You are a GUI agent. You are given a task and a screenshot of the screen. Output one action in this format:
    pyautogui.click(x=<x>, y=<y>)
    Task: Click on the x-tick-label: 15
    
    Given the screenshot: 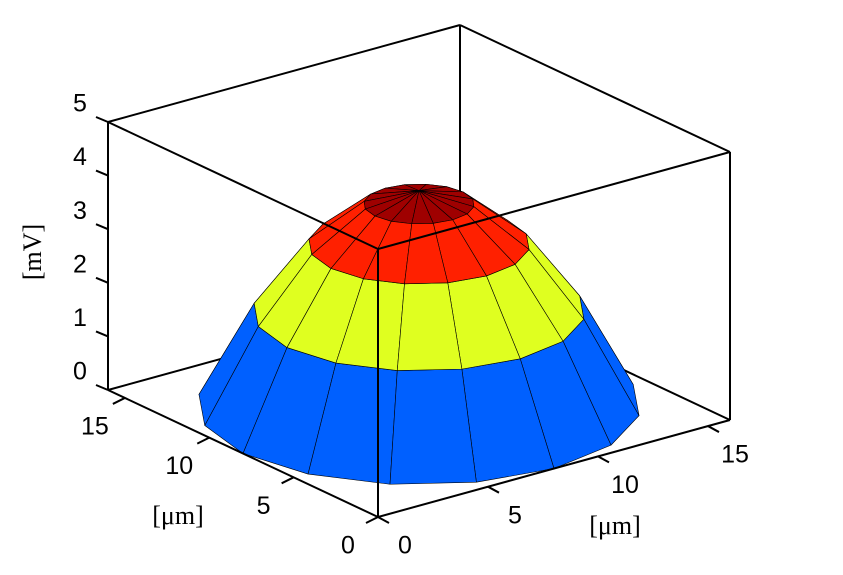 What is the action you would take?
    pyautogui.click(x=735, y=455)
    